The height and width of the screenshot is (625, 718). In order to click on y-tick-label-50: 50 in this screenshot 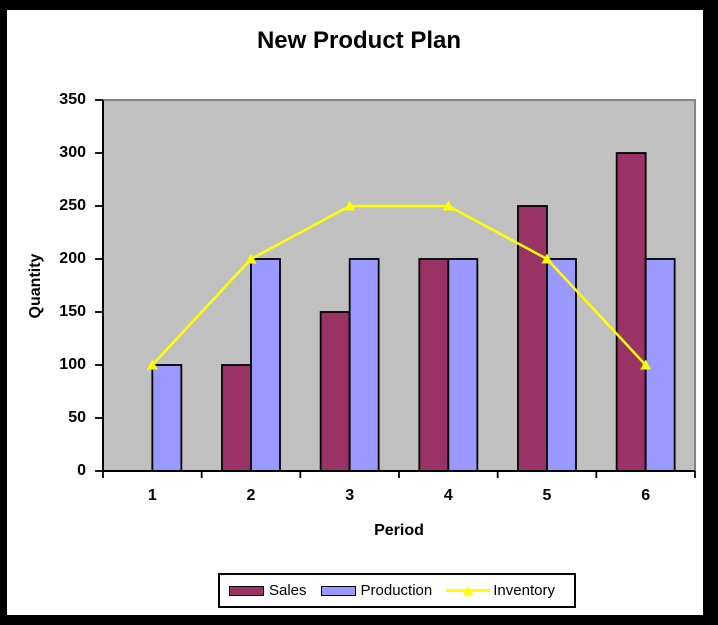, I will do `click(77, 417)`.